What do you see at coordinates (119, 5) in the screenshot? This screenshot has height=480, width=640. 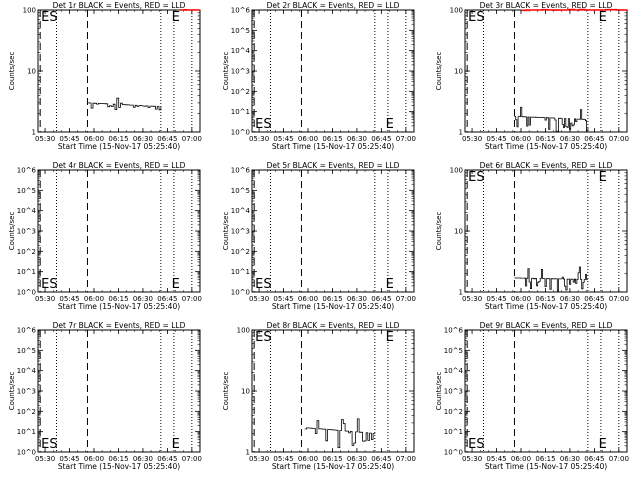 I see `panel-title: Det 1r BLACK = Events, RED = LLD` at bounding box center [119, 5].